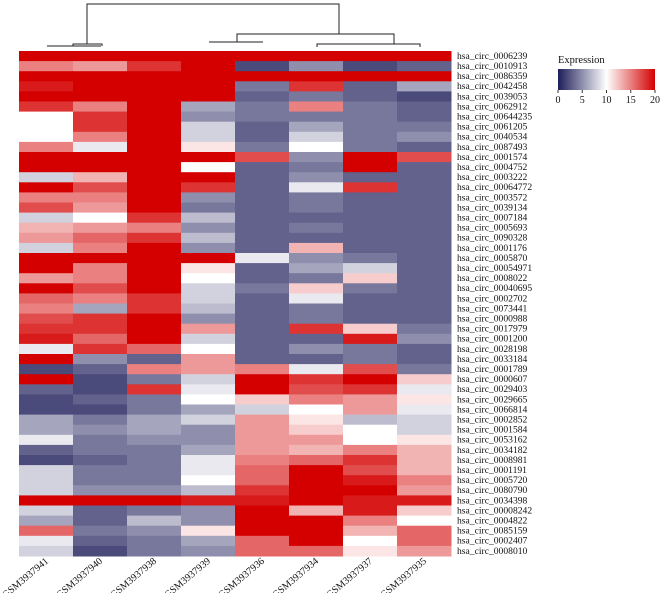  What do you see at coordinates (494, 116) in the screenshot?
I see `row-label: hsa_circ_00644235` at bounding box center [494, 116].